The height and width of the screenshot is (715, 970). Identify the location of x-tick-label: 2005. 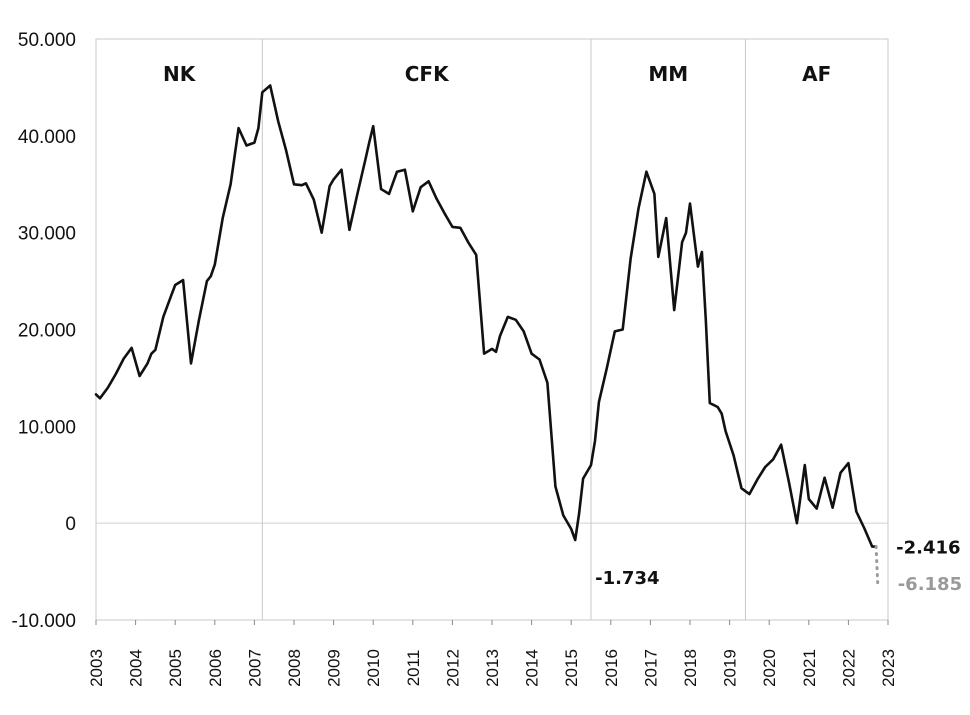
(175, 668).